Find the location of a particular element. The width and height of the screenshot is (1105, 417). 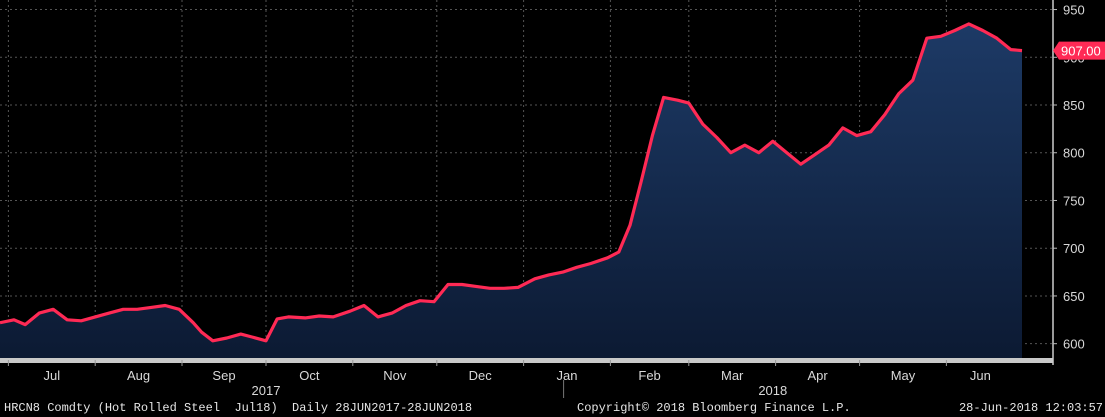

x-tick-label: Aug is located at coordinates (138, 375).